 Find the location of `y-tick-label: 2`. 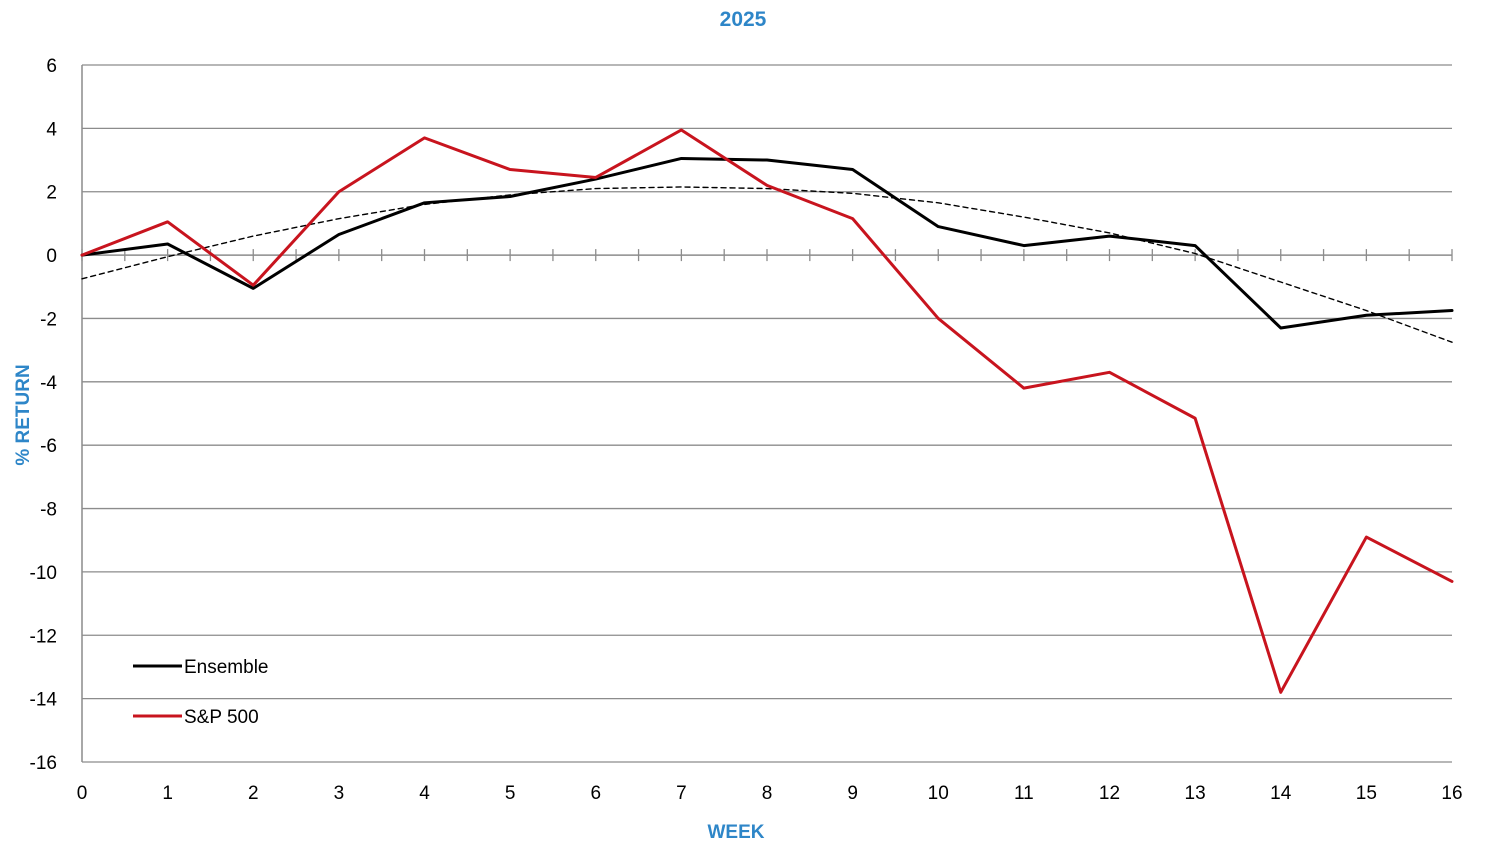

y-tick-label: 2 is located at coordinates (51, 193).